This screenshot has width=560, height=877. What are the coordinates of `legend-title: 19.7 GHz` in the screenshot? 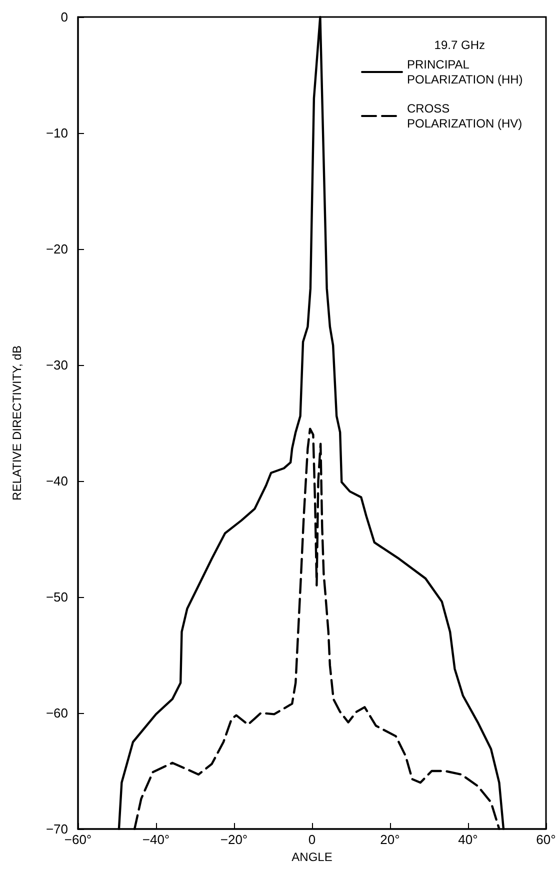 It's located at (460, 45).